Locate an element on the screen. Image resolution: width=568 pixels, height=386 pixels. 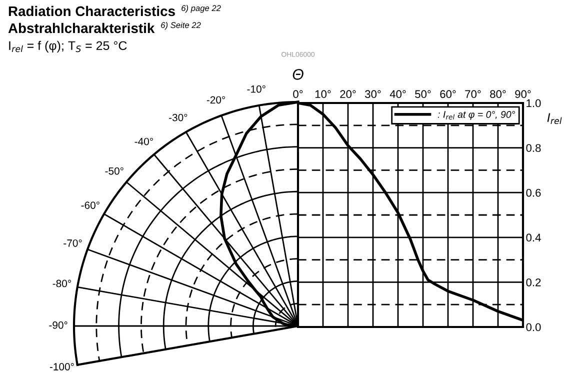
x-tick-label: 30° is located at coordinates (373, 94).